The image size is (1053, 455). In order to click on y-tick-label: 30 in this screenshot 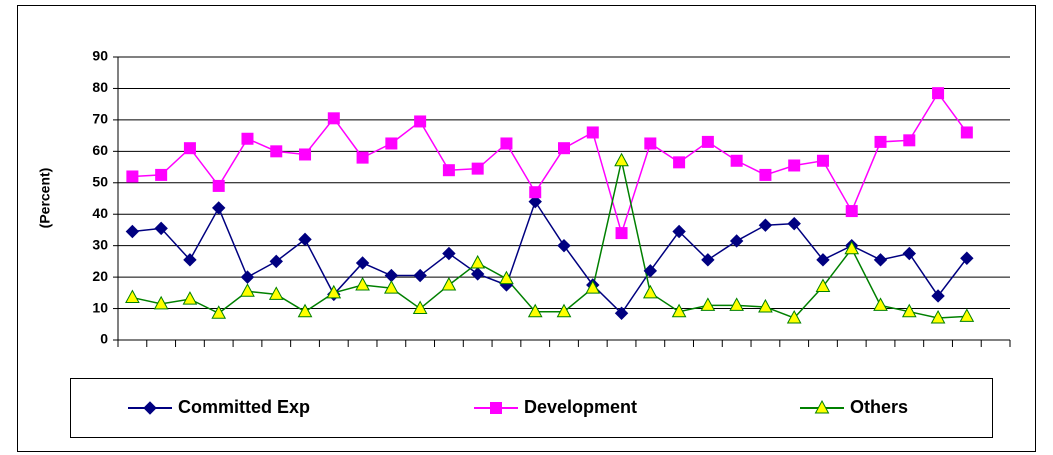, I will do `click(100, 244)`.